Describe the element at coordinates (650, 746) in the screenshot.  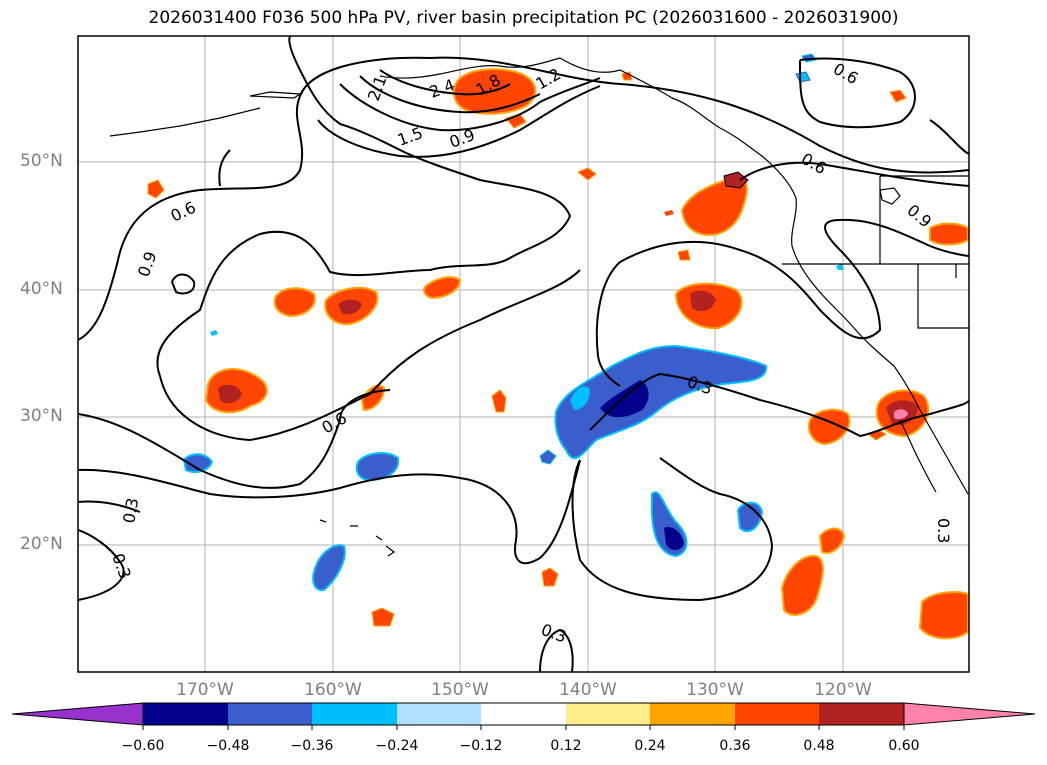
I see `colorbar-tick-label: 0.24` at that location.